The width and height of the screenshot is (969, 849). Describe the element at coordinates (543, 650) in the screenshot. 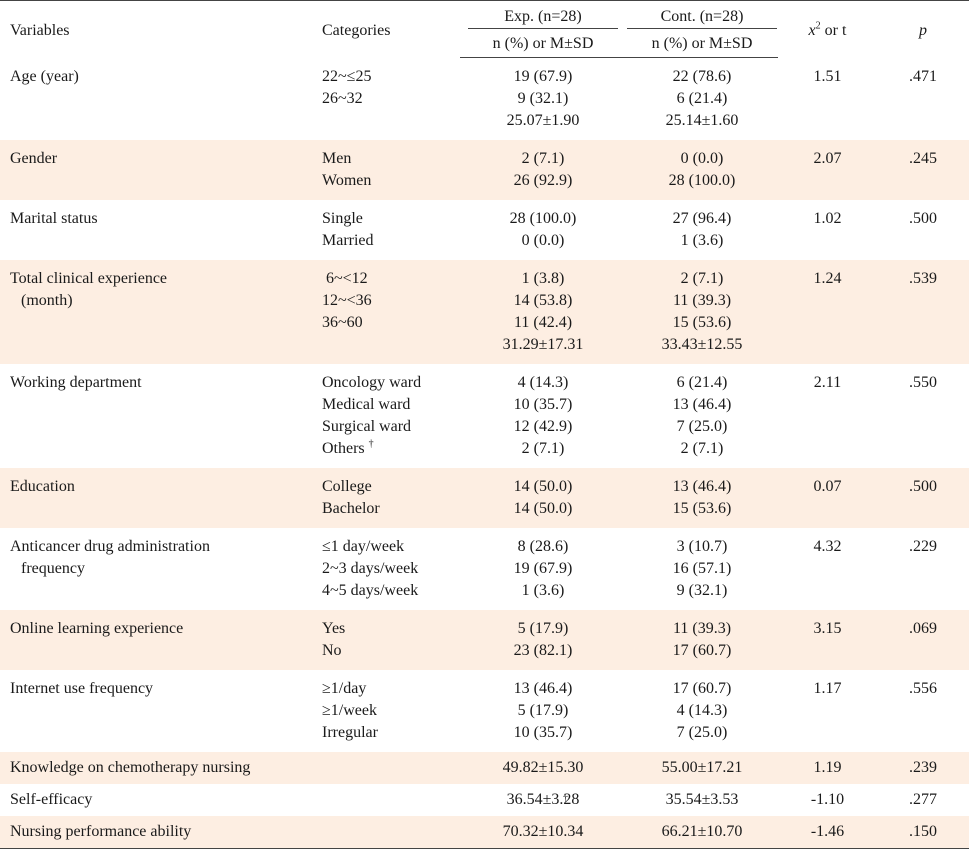

I see `cell-exp-line: 23 (82.1)` at that location.